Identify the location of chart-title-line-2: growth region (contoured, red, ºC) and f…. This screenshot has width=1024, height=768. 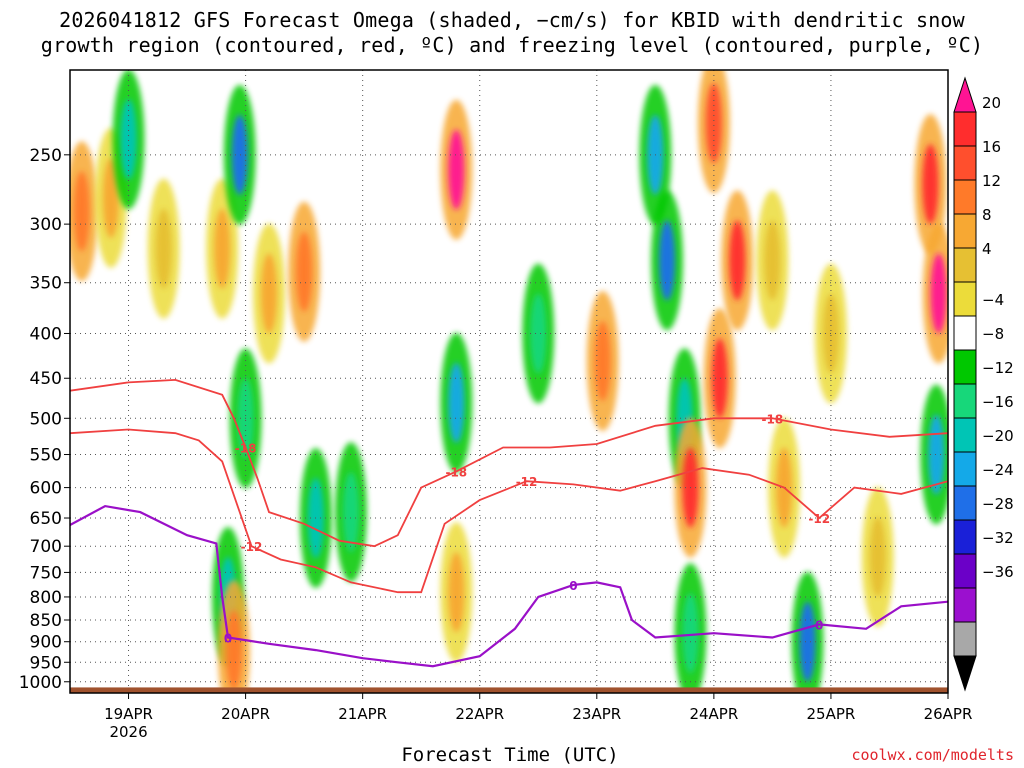
(512, 45).